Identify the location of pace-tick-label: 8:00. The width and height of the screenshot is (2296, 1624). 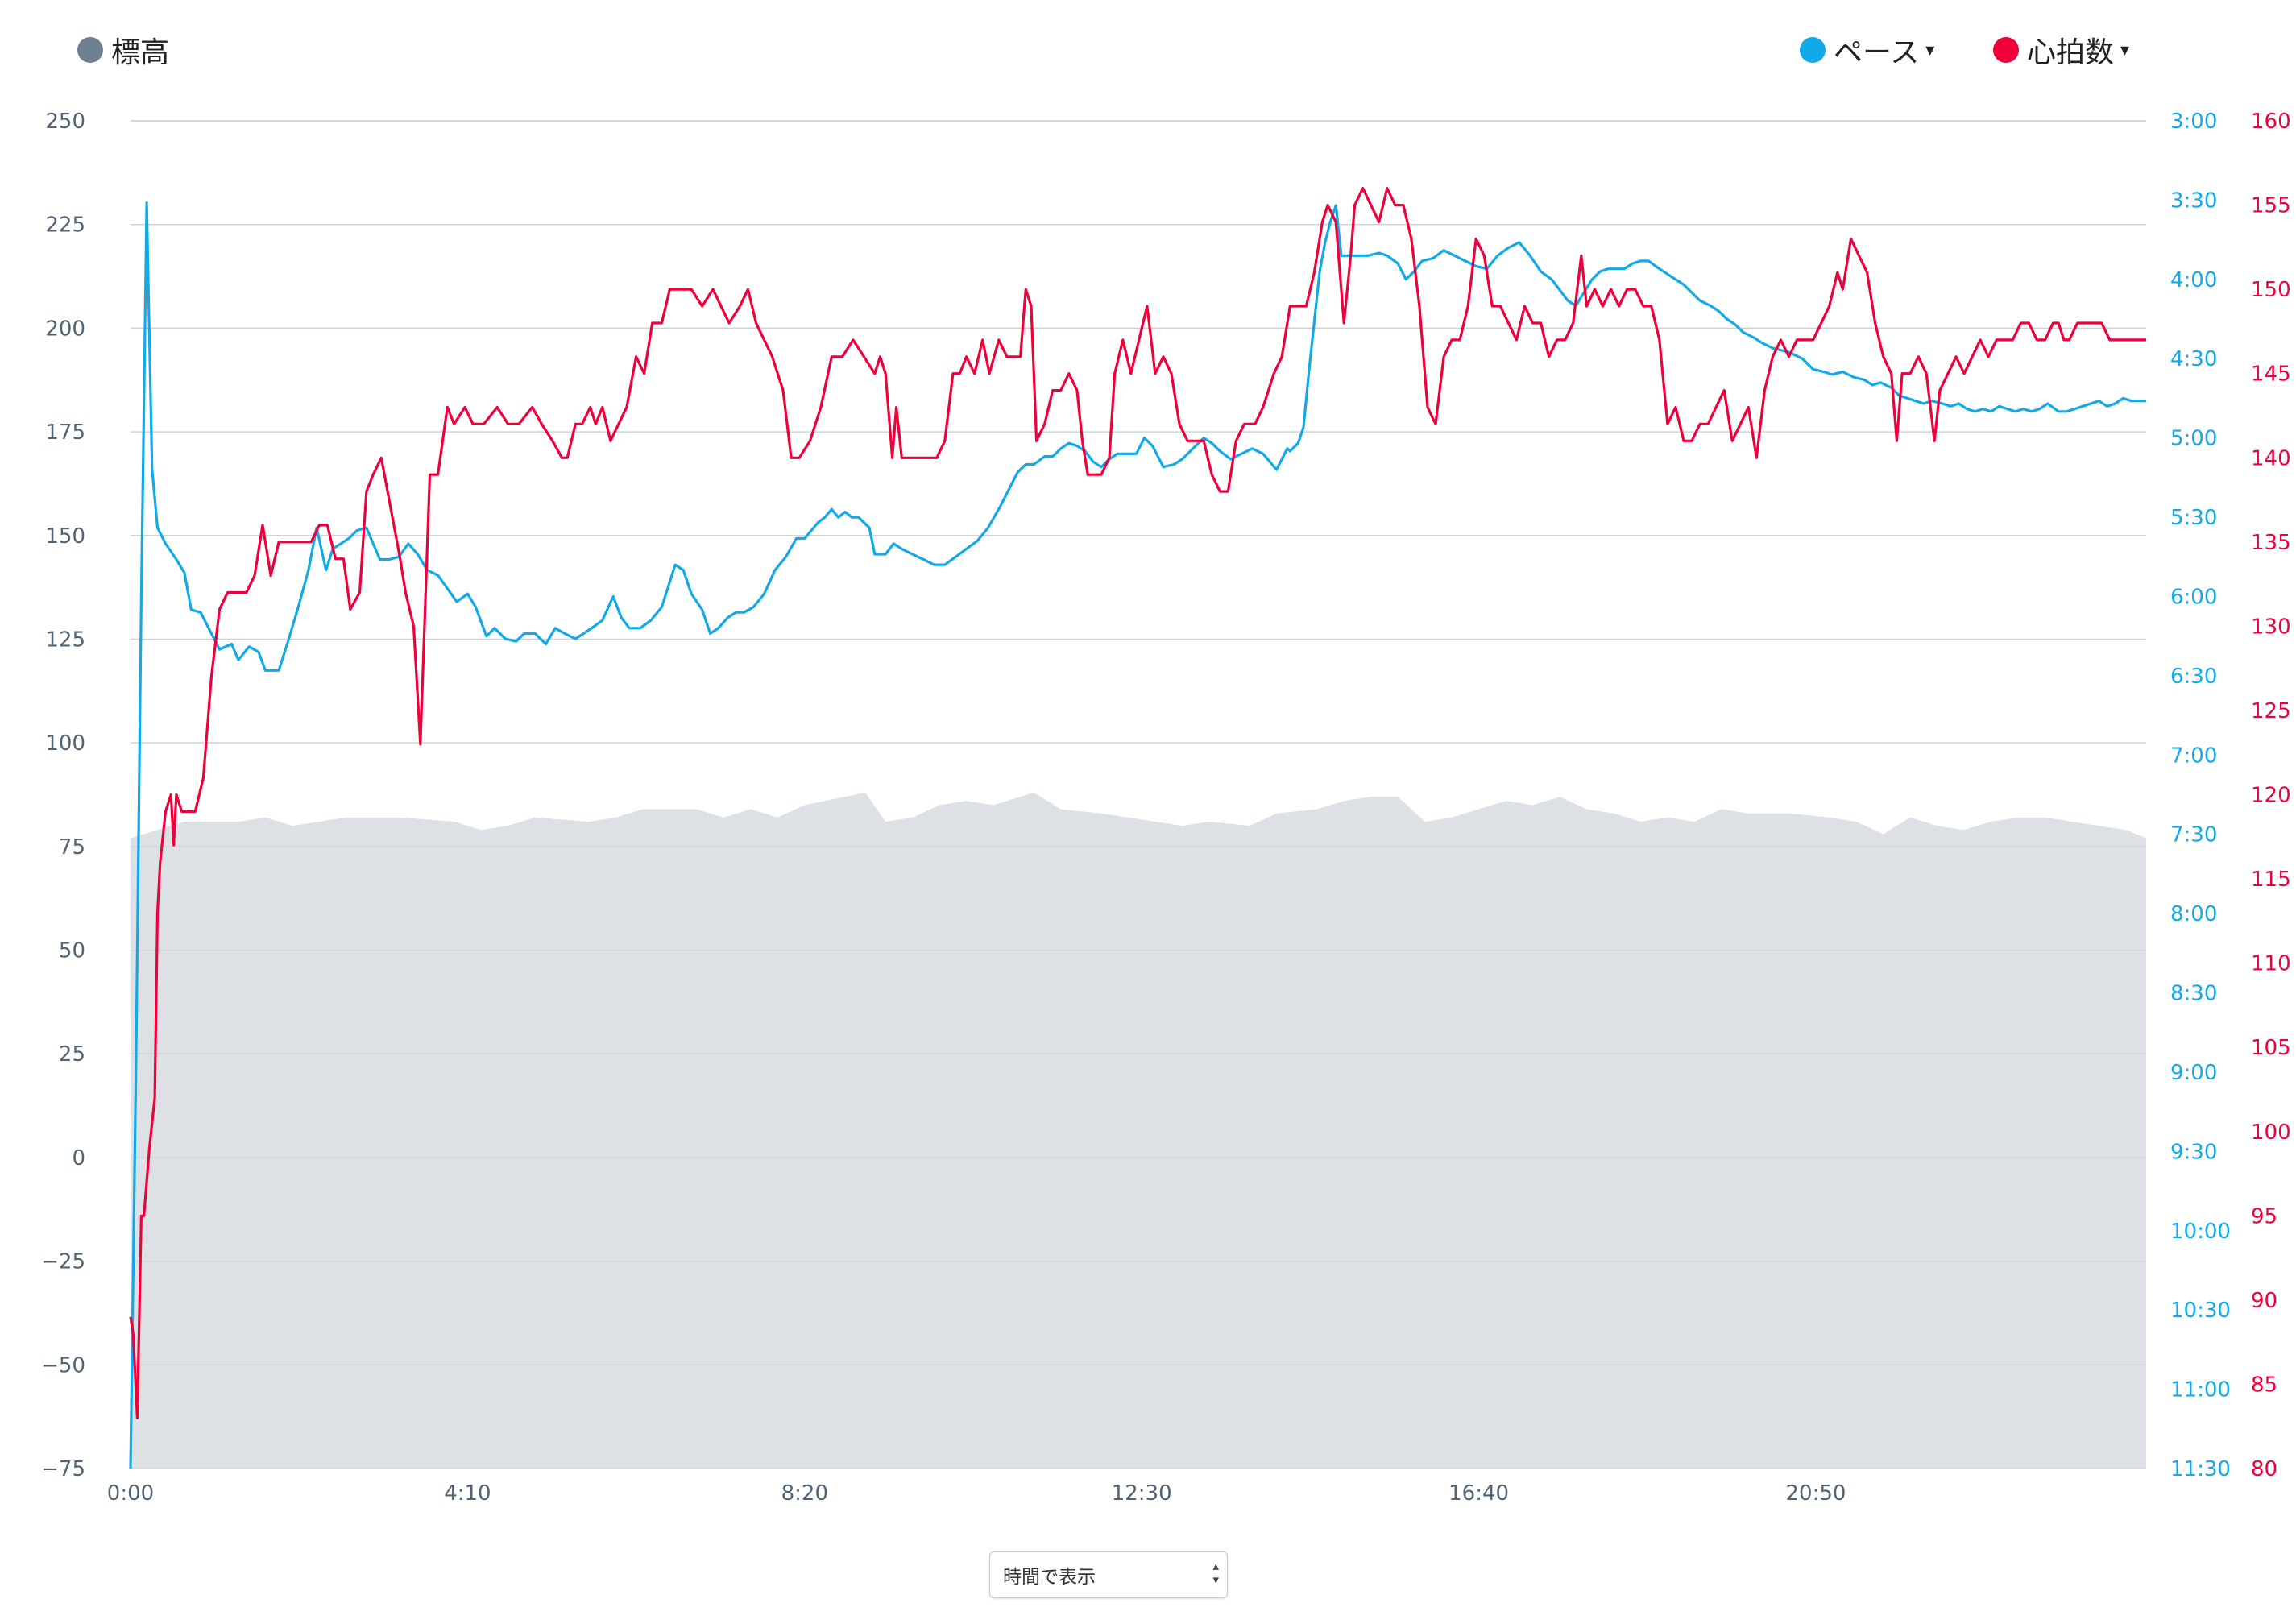
(2193, 914).